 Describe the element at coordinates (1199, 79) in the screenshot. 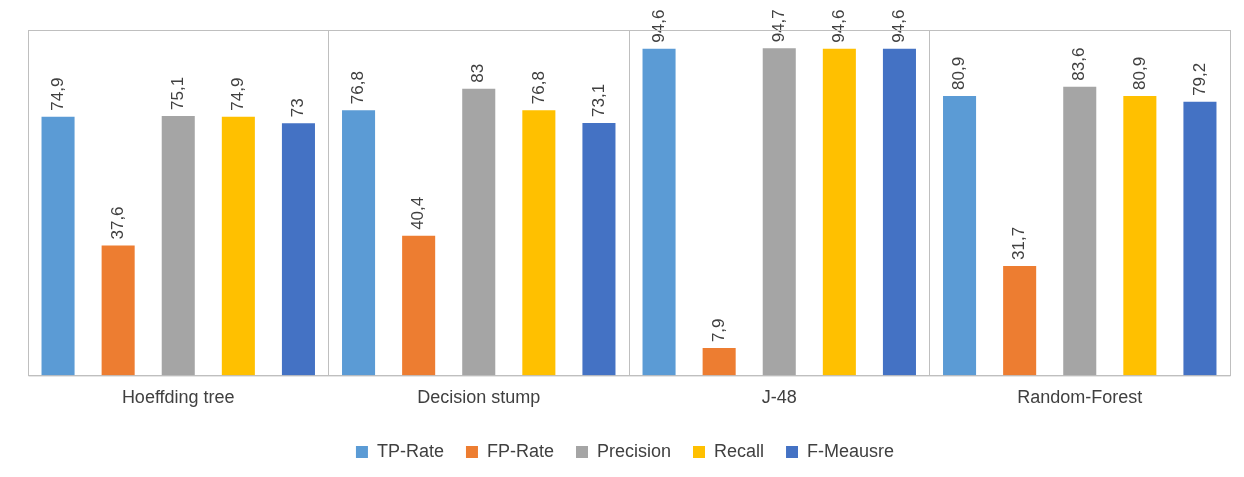

I see `data-label: 79,2` at that location.